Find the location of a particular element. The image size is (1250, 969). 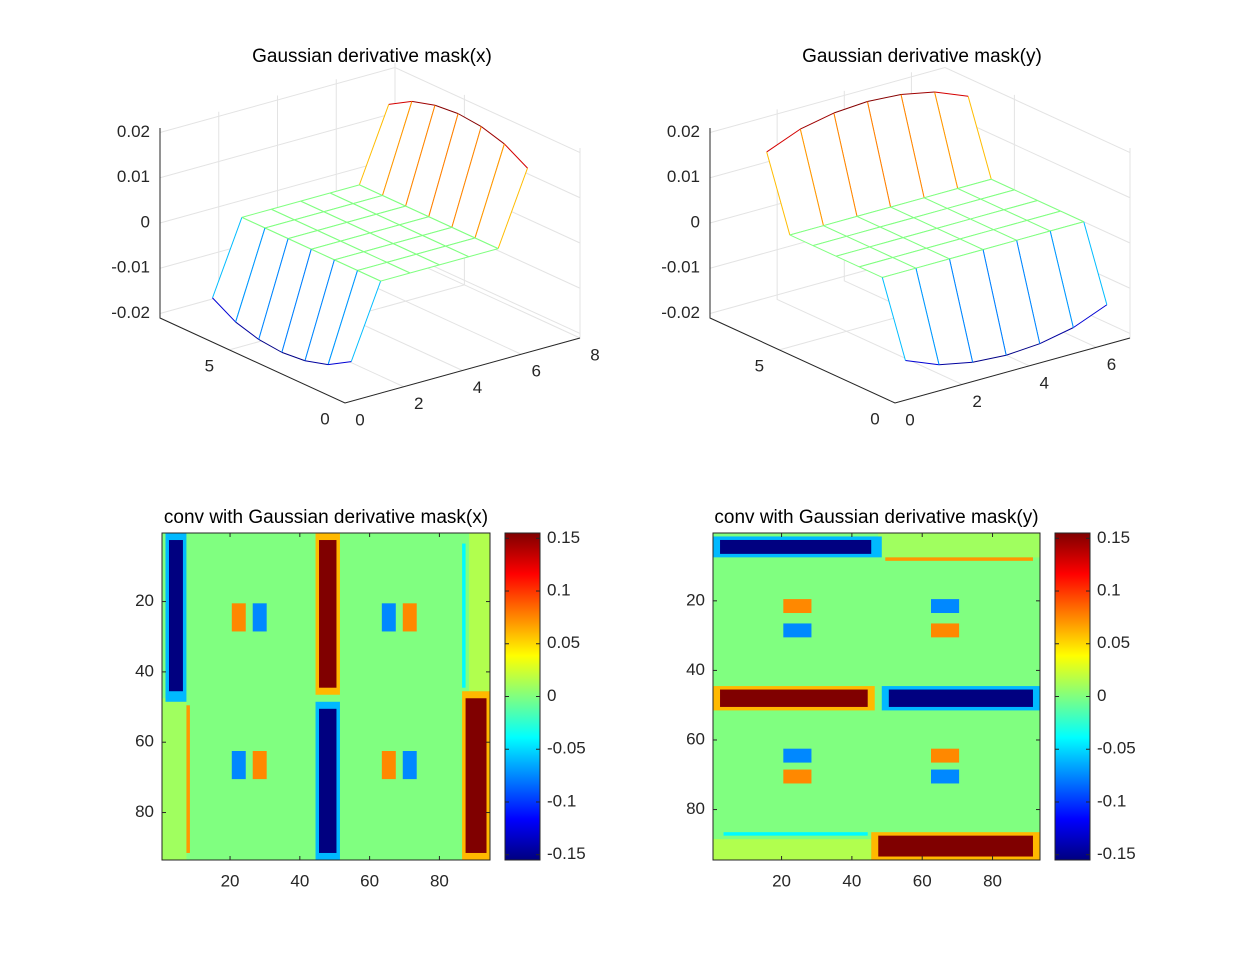

colorbar is located at coordinates (522, 696).